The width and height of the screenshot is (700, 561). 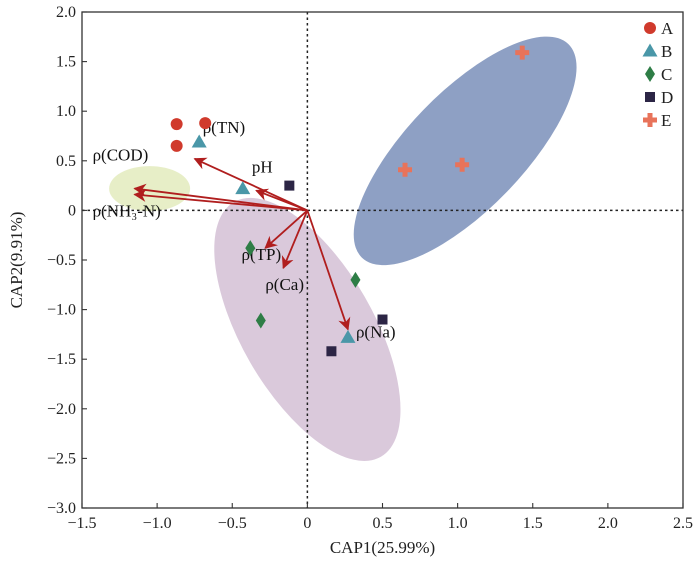 What do you see at coordinates (382, 547) in the screenshot?
I see `x-axis-label: CAP1(25.99%)` at bounding box center [382, 547].